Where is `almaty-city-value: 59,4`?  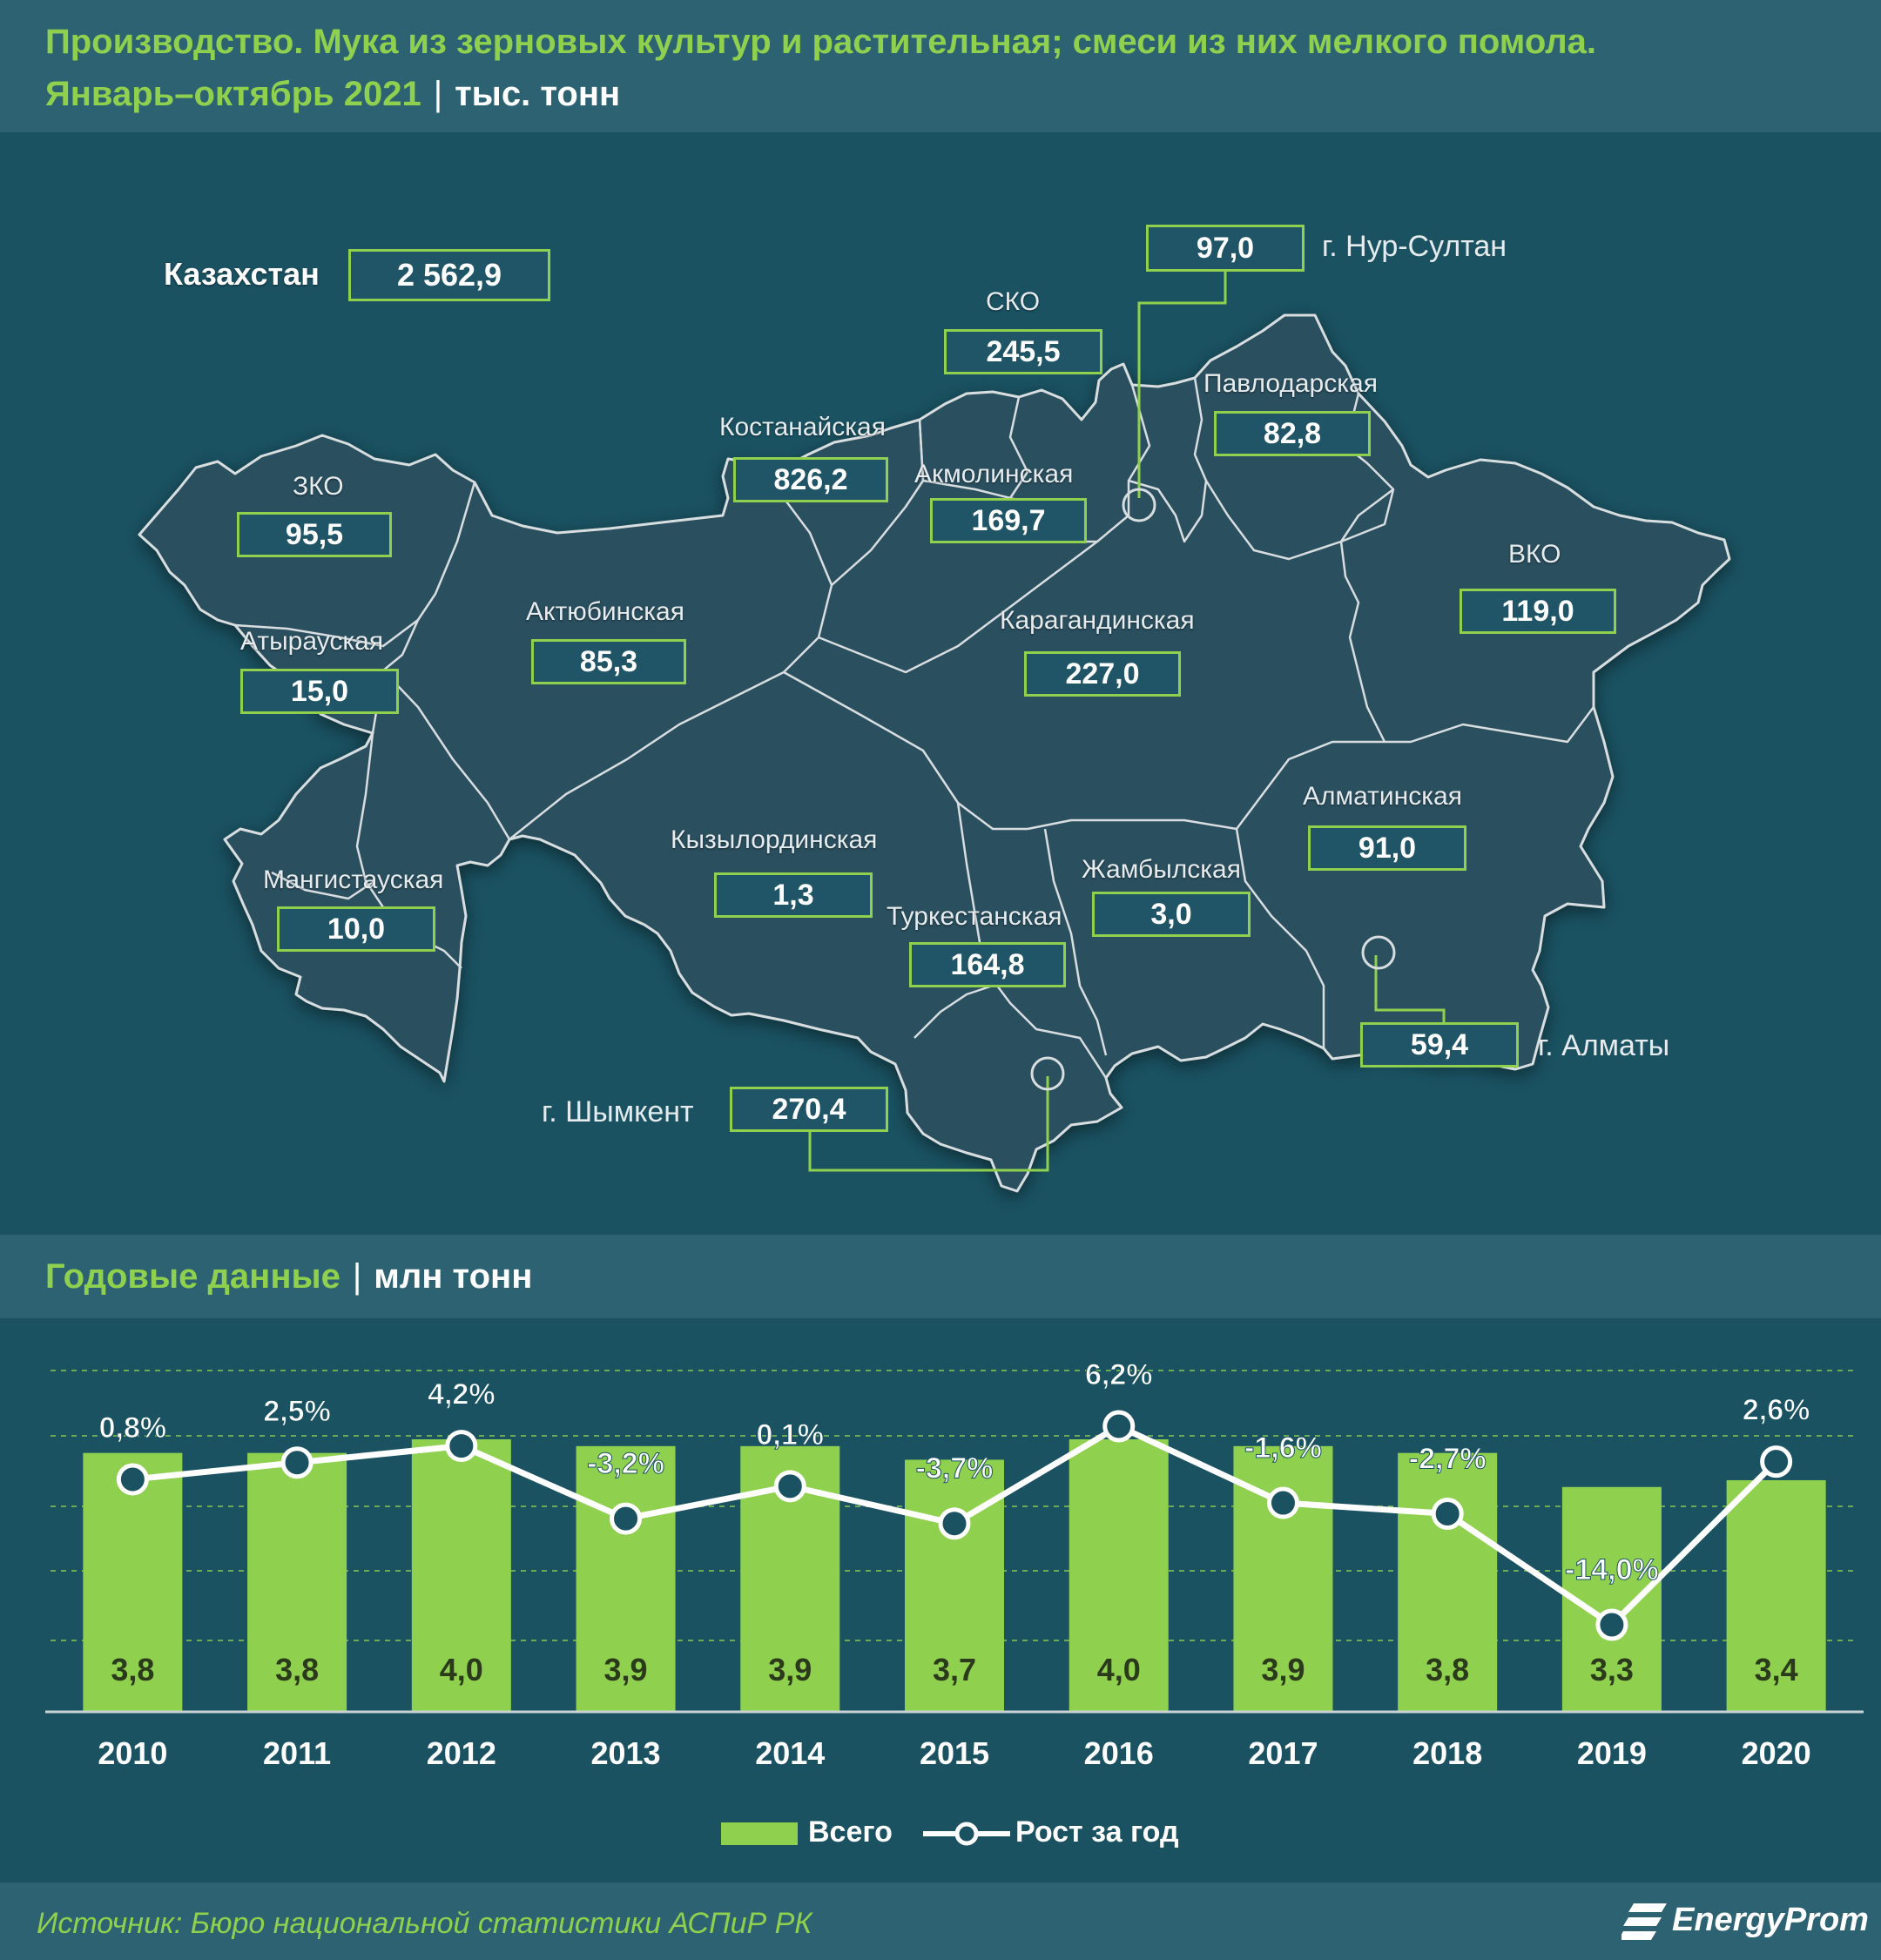 almaty-city-value: 59,4 is located at coordinates (1439, 1045).